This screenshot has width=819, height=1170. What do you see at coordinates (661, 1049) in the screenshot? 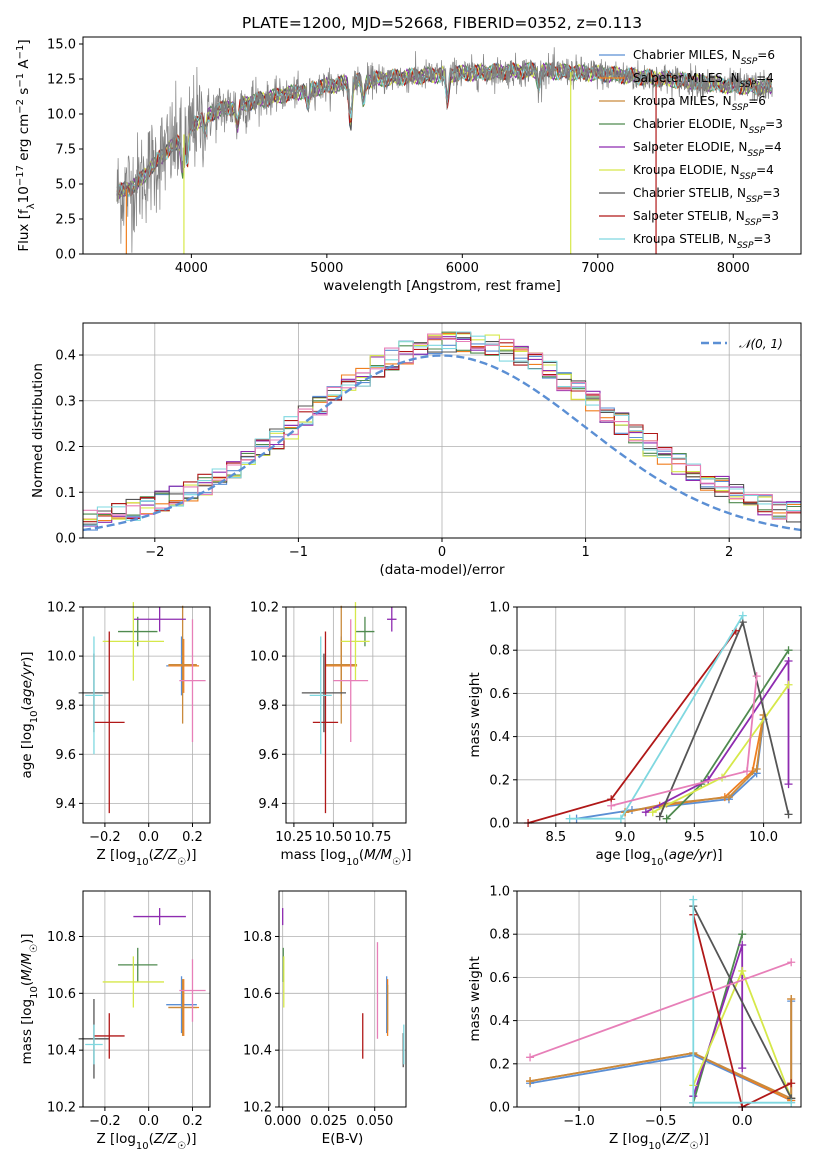
I see `mass-weight-line` at bounding box center [661, 1049].